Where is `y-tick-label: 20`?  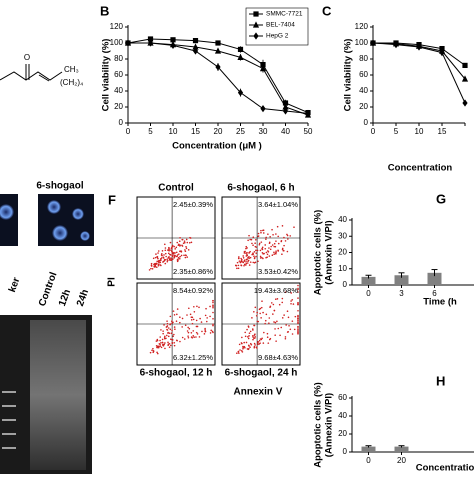 y-tick-label: 20 is located at coordinates (342, 433).